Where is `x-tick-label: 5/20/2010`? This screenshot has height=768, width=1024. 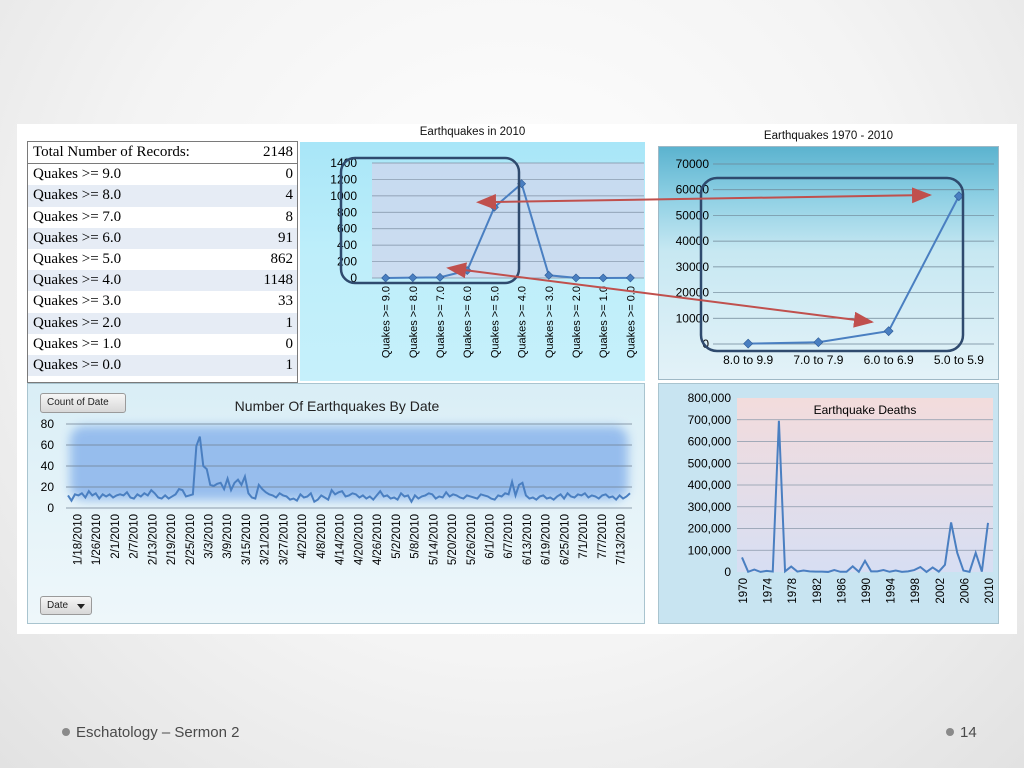
x-tick-label: 5/20/2010 is located at coordinates (453, 539).